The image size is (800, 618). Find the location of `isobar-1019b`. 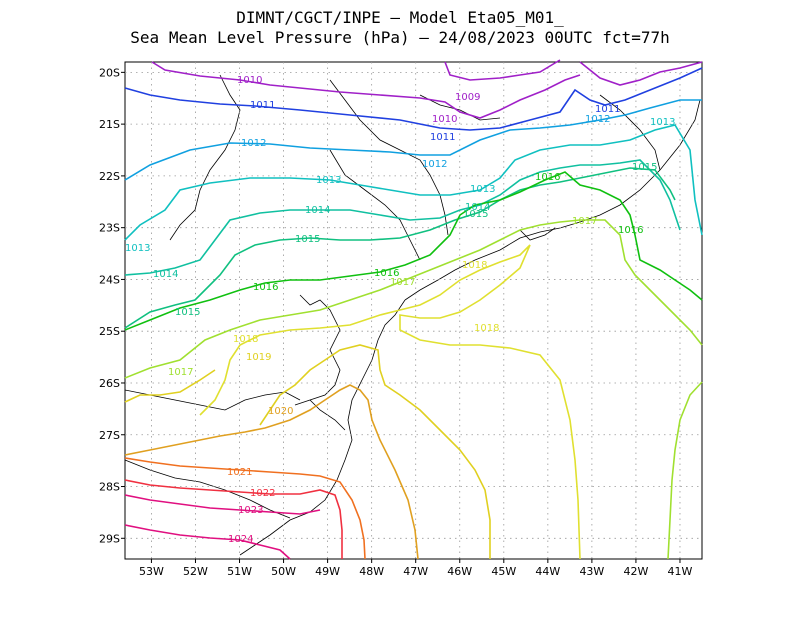

isobar-1019b is located at coordinates (170, 386).